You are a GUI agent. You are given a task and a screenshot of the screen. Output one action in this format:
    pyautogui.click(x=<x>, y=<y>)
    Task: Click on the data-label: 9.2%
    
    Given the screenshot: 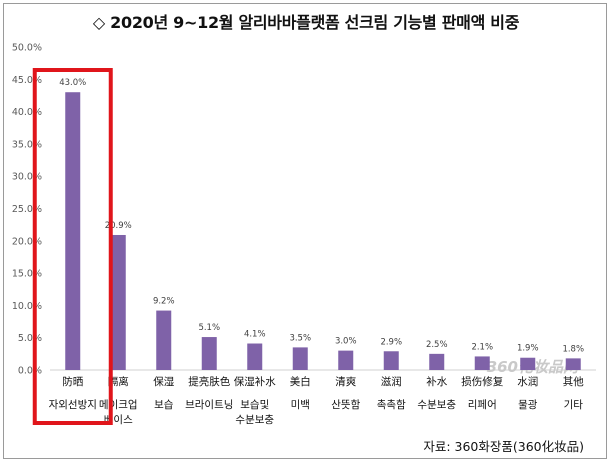 What is the action you would take?
    pyautogui.click(x=164, y=302)
    